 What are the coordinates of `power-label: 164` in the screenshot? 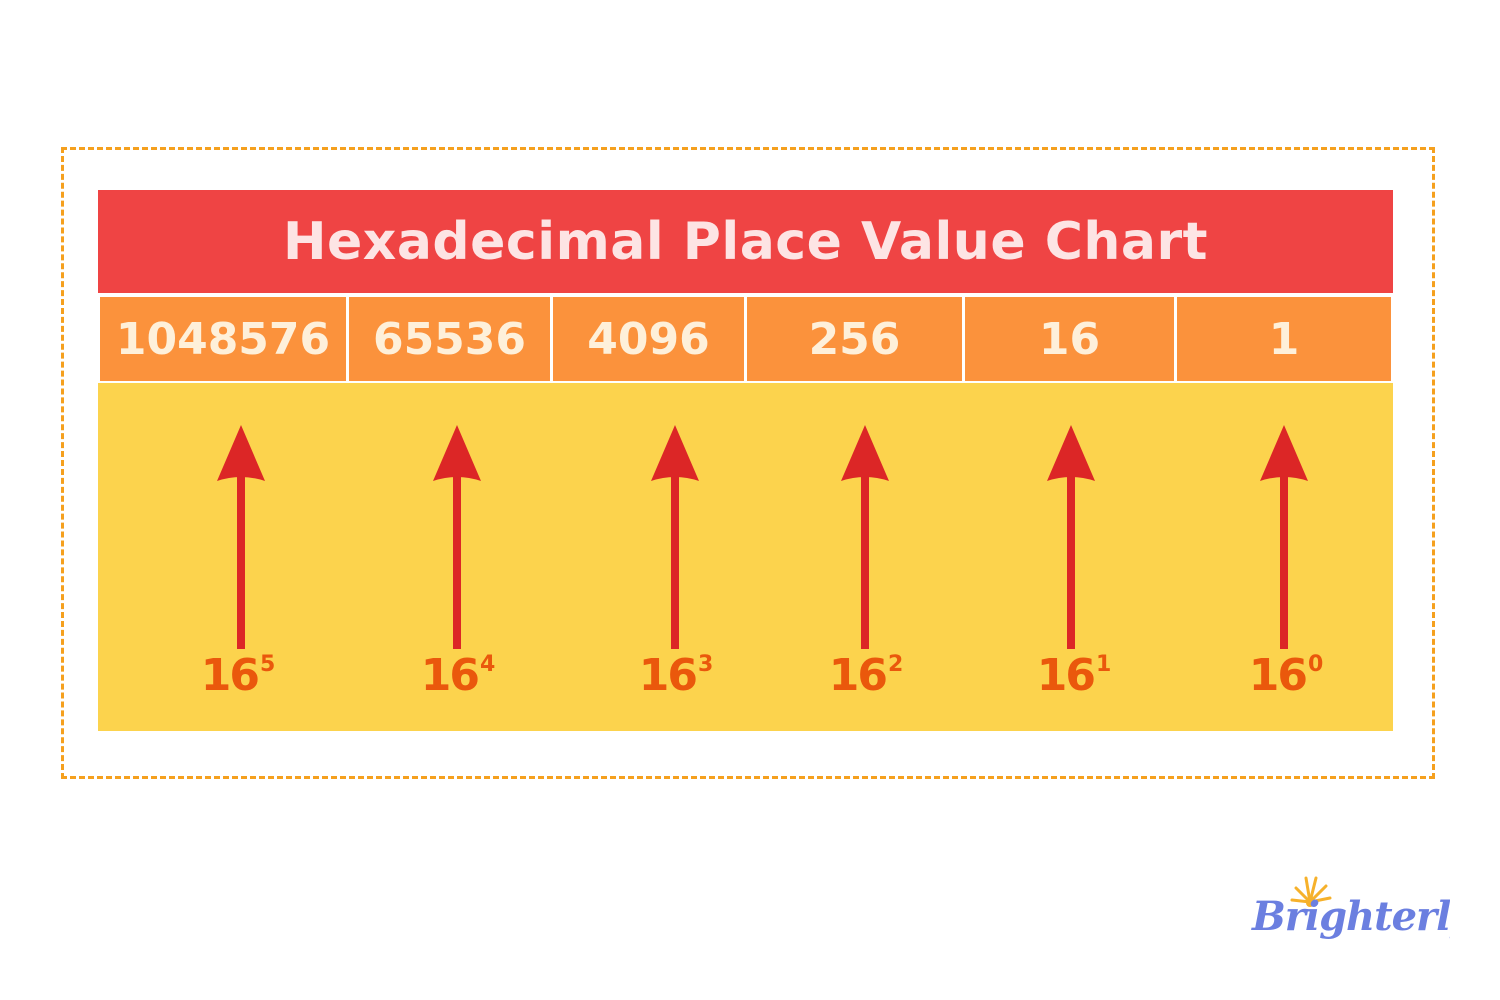 It's located at (458, 675).